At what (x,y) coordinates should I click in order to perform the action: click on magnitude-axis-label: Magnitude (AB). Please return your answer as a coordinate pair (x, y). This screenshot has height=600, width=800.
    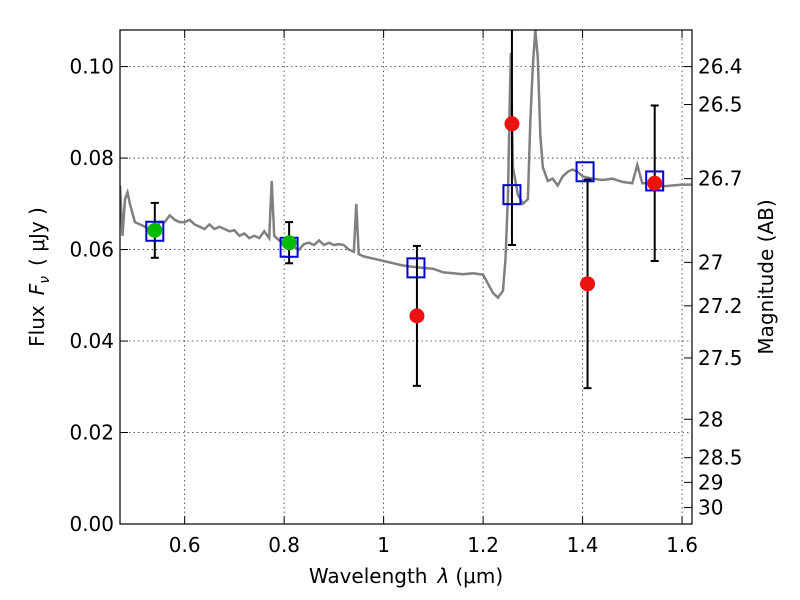
    Looking at the image, I should click on (766, 276).